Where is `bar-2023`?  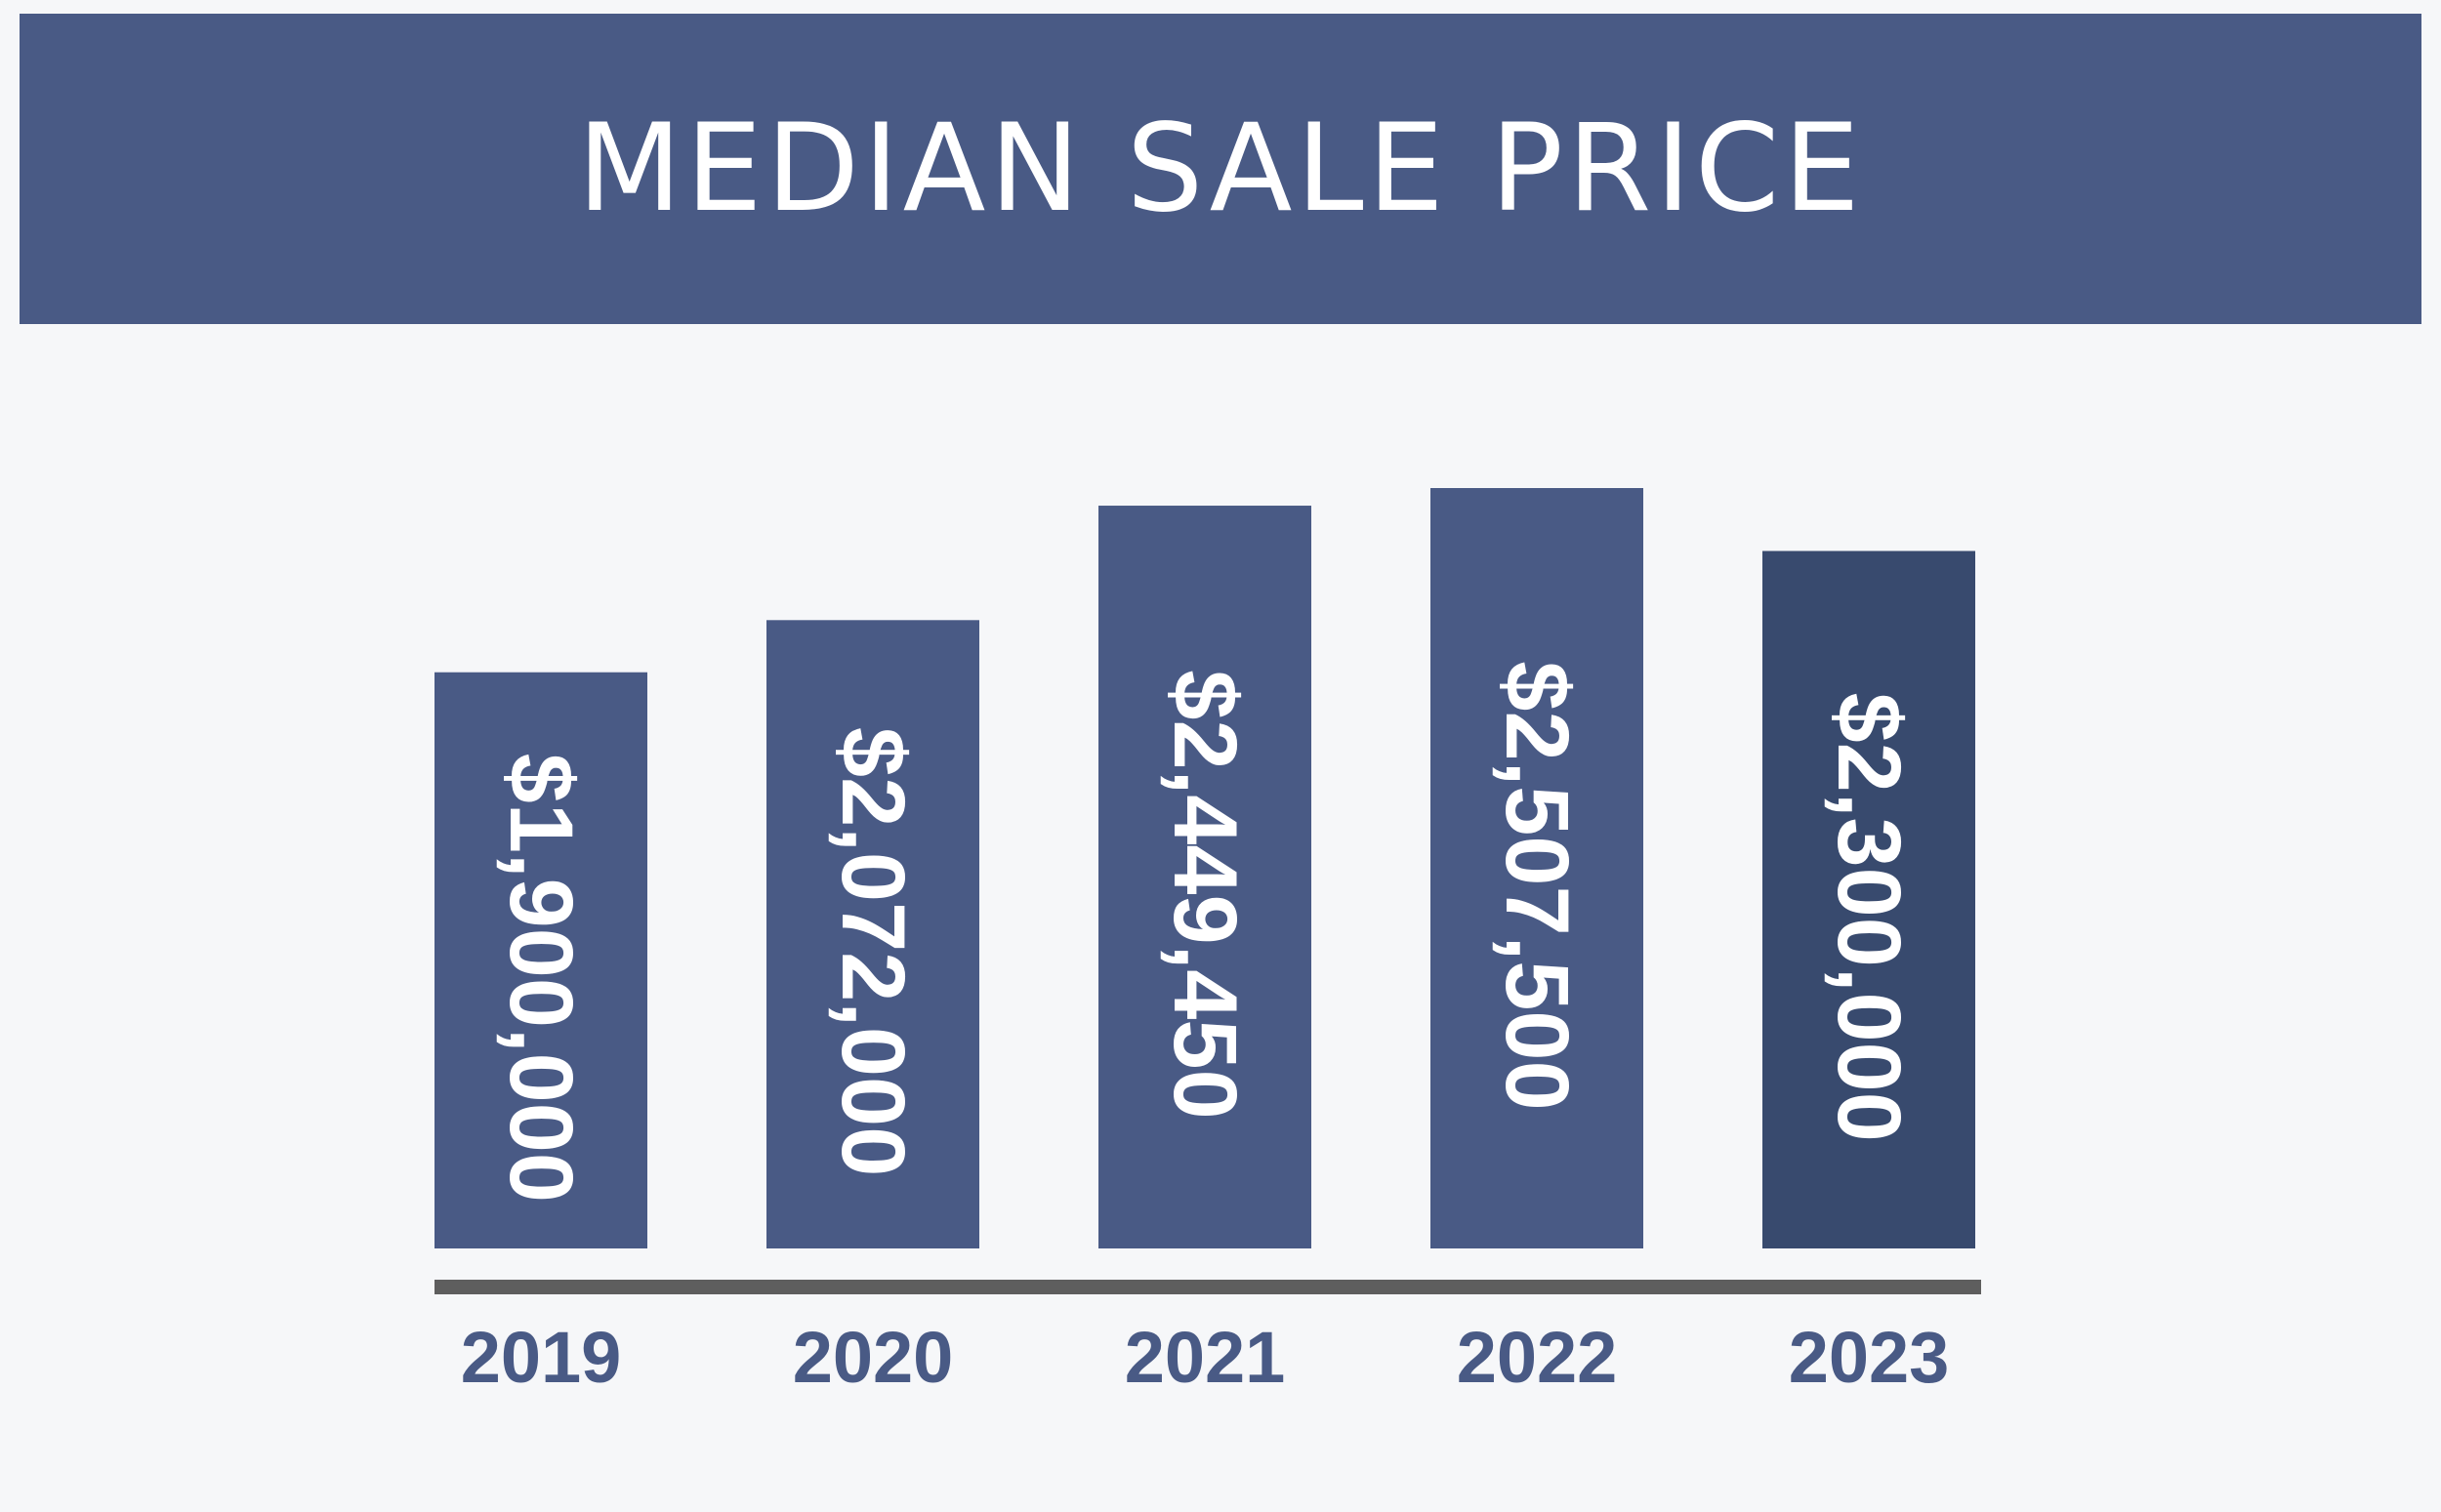 bar-2023 is located at coordinates (1869, 899).